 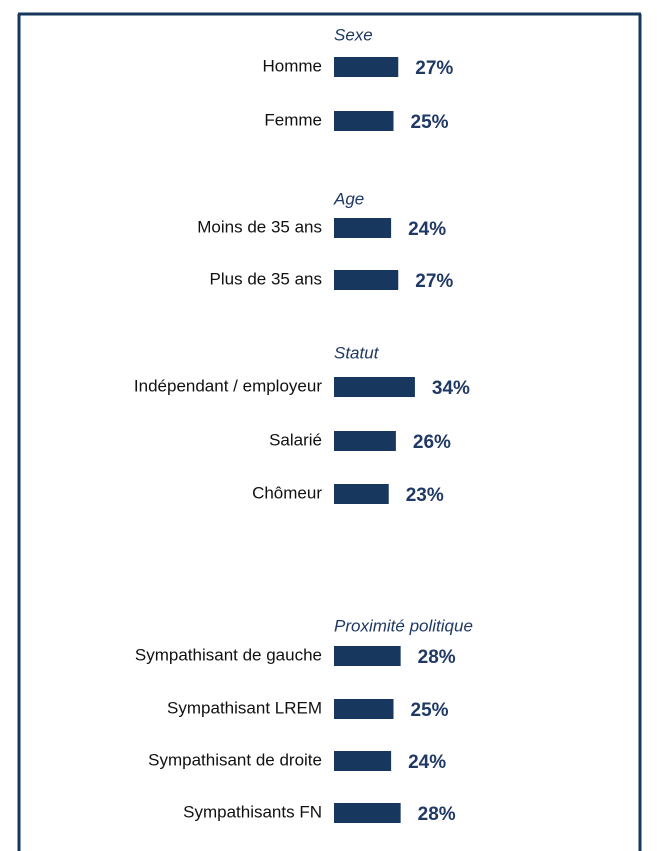 What do you see at coordinates (295, 439) in the screenshot?
I see `category-label: Salarié` at bounding box center [295, 439].